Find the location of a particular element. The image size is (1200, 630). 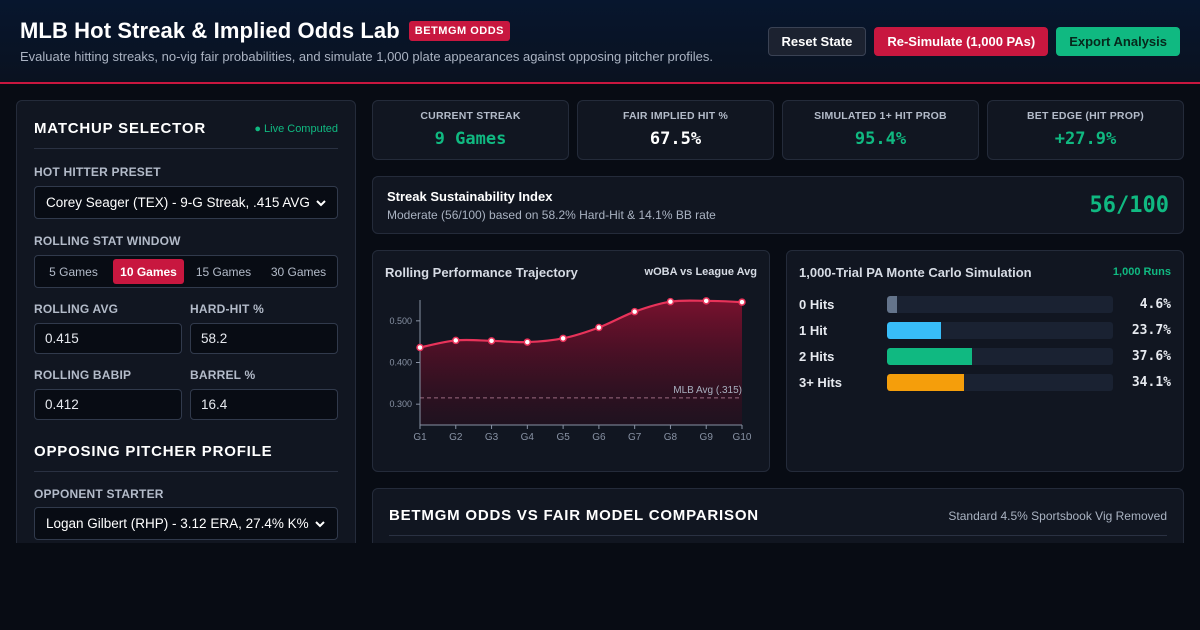

tab-10-games: 10 Games is located at coordinates (148, 271).